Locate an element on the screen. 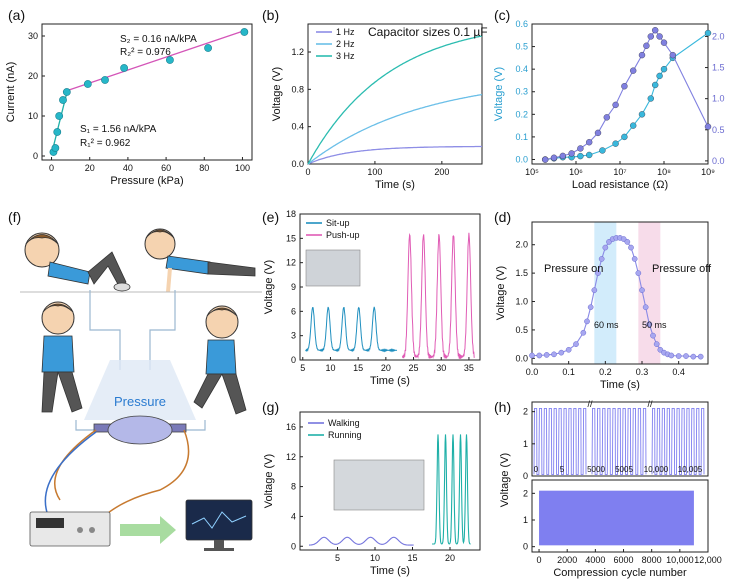  x-tick-label: 10,000 is located at coordinates (680, 560).